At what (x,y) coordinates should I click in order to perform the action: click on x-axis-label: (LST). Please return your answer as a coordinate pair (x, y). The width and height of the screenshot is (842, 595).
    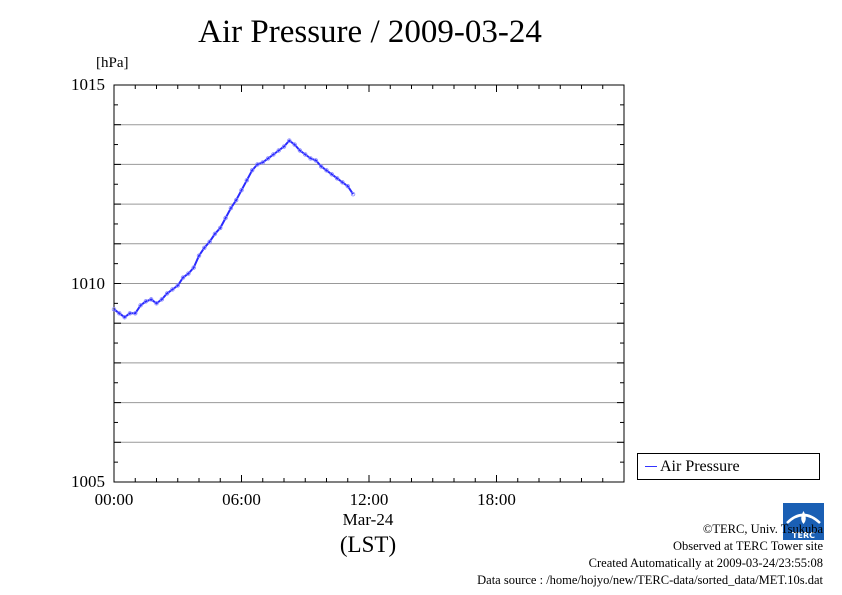
    Looking at the image, I should click on (368, 544).